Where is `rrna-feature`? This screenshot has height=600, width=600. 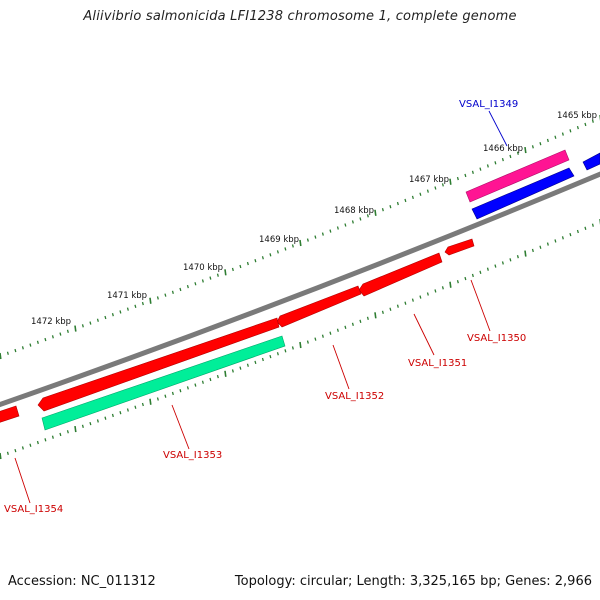 rrna-feature is located at coordinates (517, 176).